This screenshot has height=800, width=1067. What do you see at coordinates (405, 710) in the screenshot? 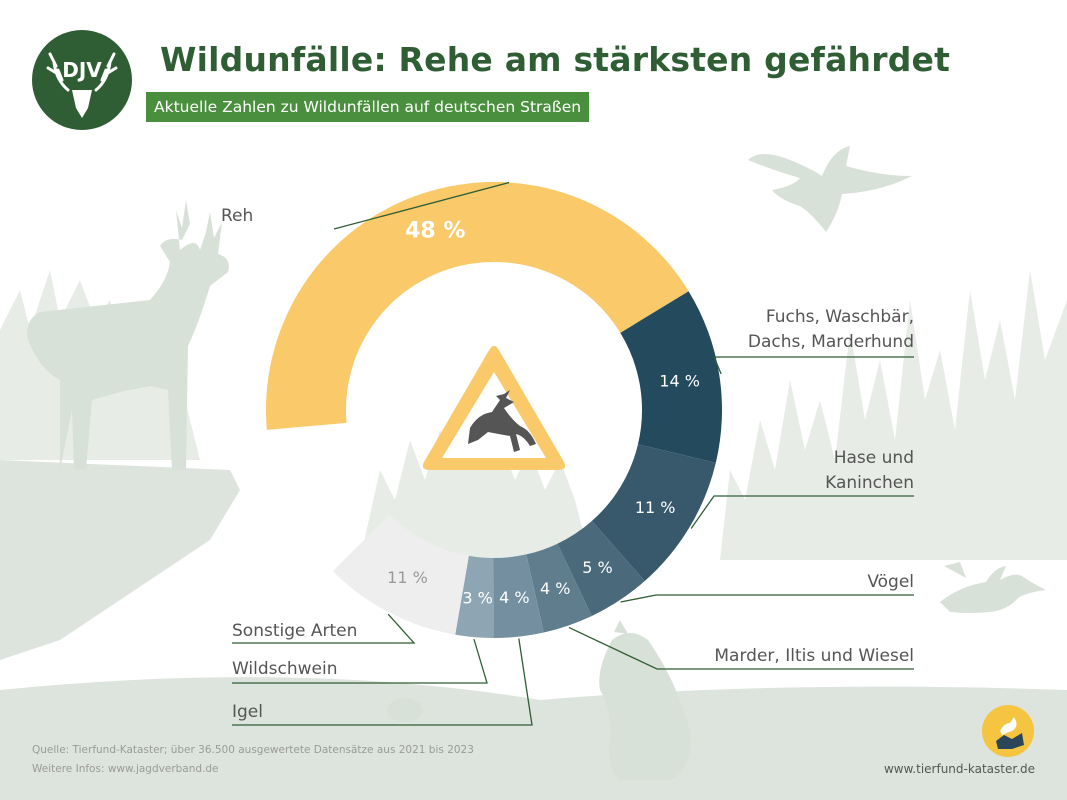
I see `hedgehog-silhouette` at bounding box center [405, 710].